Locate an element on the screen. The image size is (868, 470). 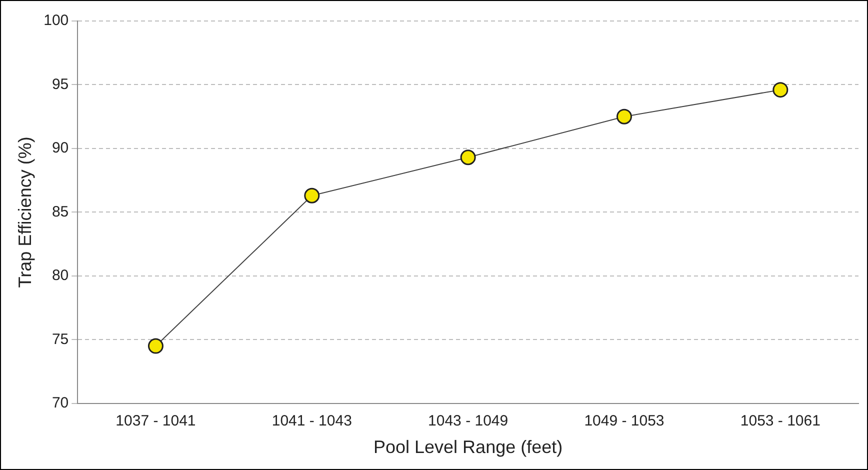
y-tick-label: 85 is located at coordinates (60, 211).